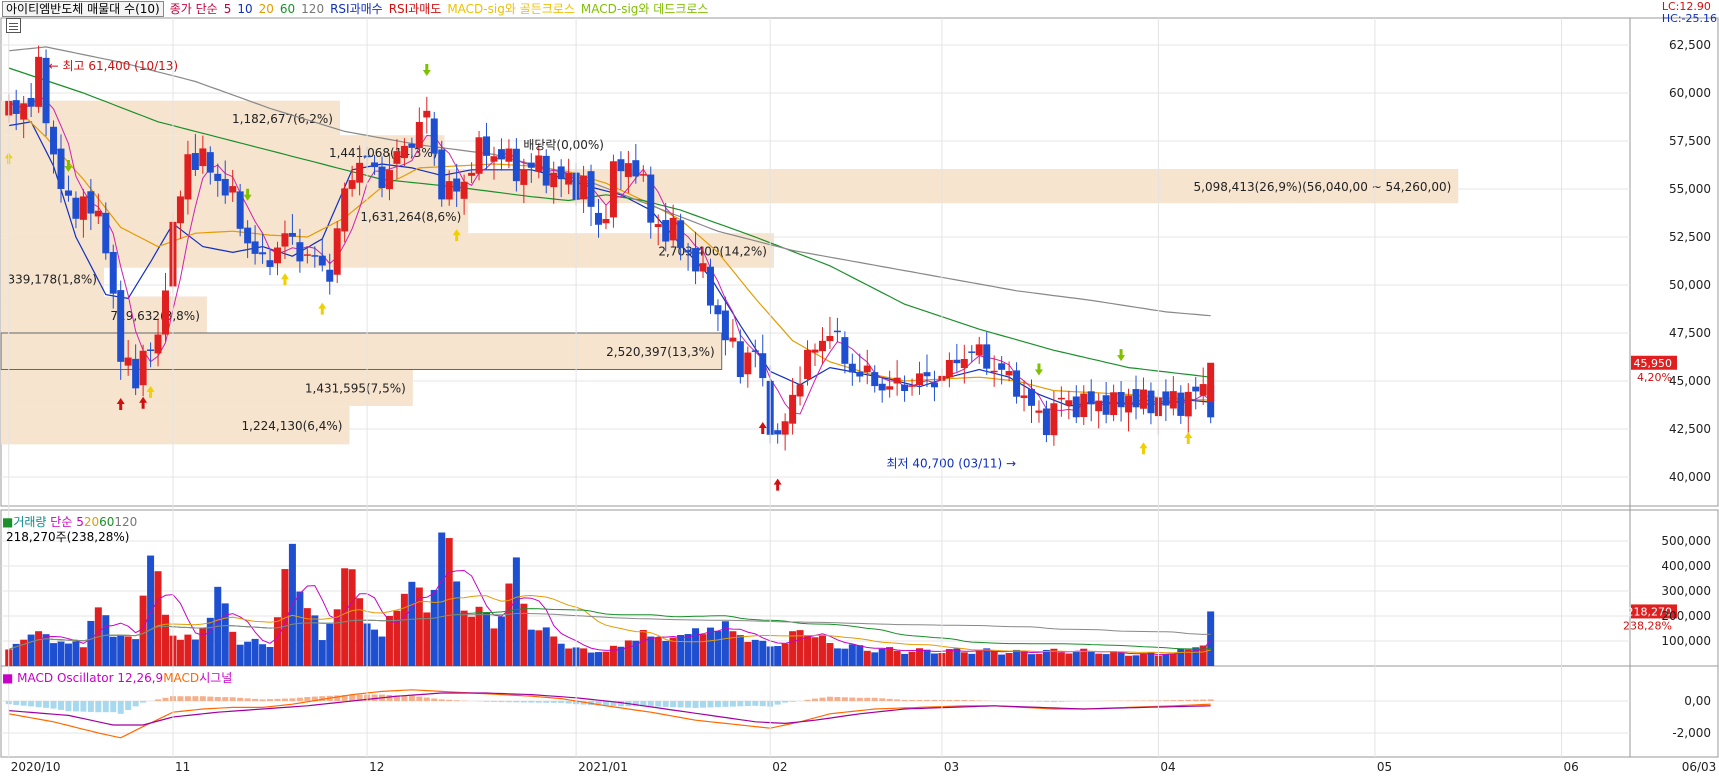 Image resolution: width=1719 pixels, height=777 pixels. Describe the element at coordinates (67, 522) in the screenshot. I see `volume-legend-item-0: 단순 5` at that location.